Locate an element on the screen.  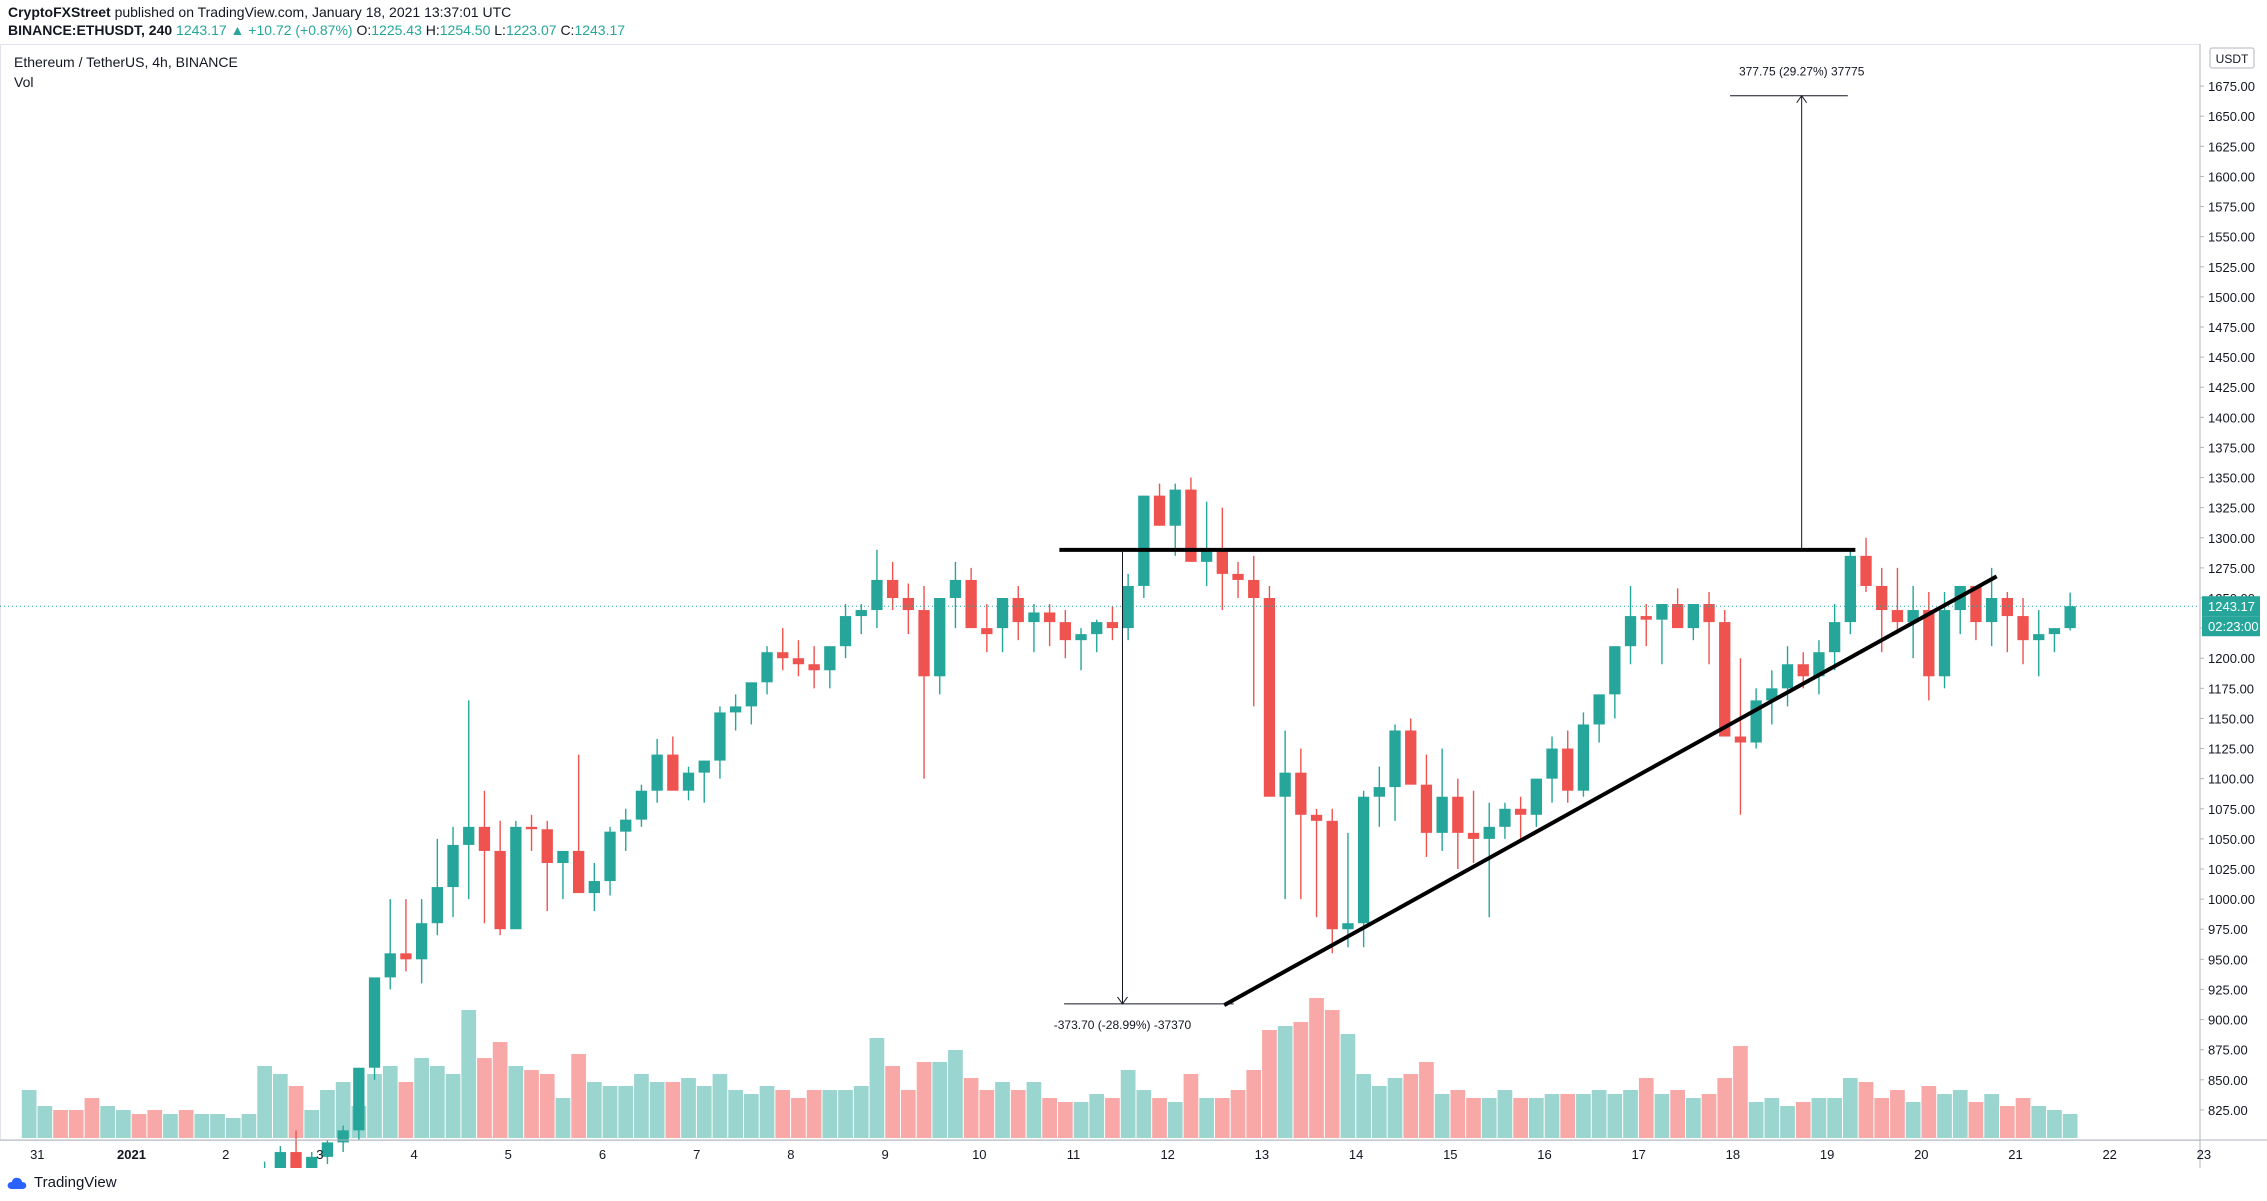
support-trendline is located at coordinates (1610, 790).